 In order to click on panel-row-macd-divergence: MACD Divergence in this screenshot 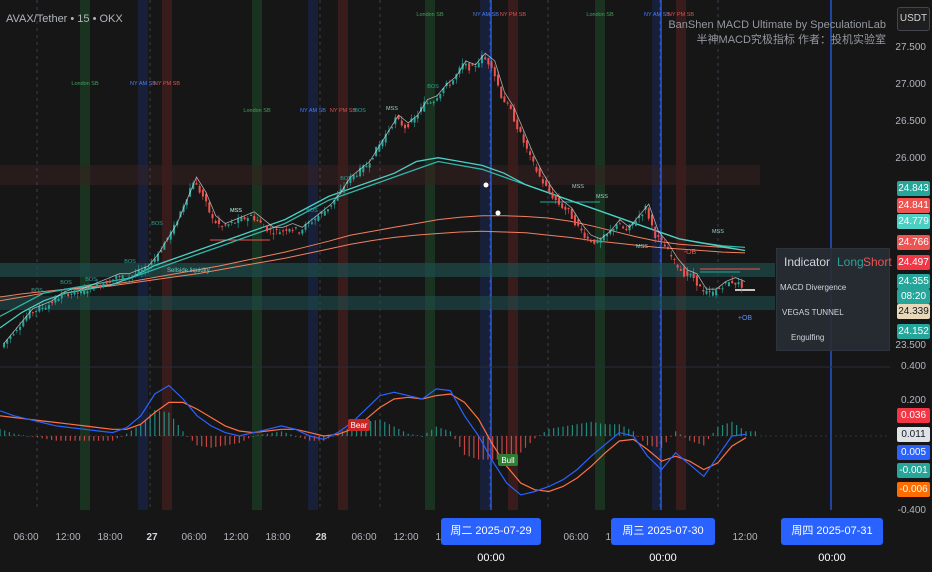, I will do `click(813, 287)`.